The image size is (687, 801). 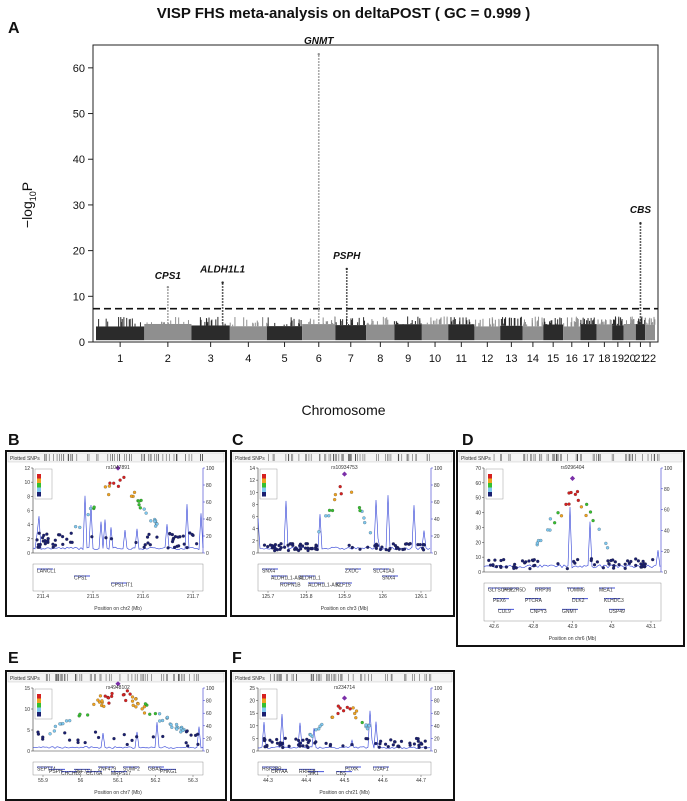 I want to click on x-axis-label: Chromosome, so click(x=343, y=410).